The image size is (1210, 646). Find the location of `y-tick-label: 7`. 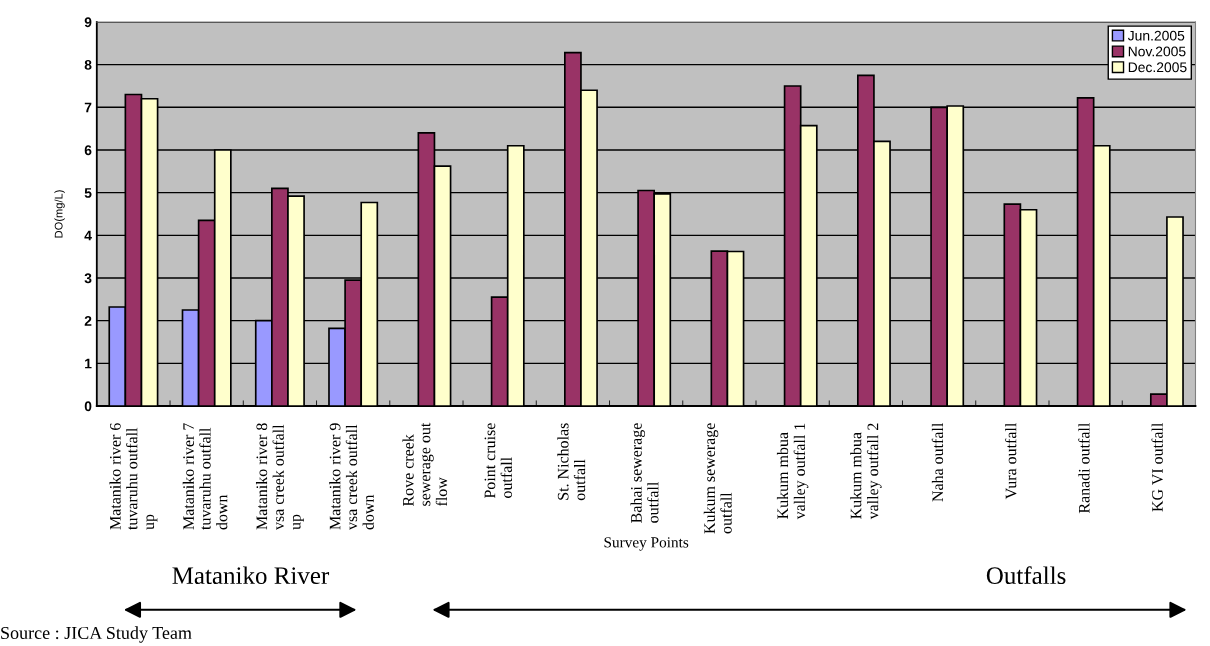

y-tick-label: 7 is located at coordinates (88, 107).